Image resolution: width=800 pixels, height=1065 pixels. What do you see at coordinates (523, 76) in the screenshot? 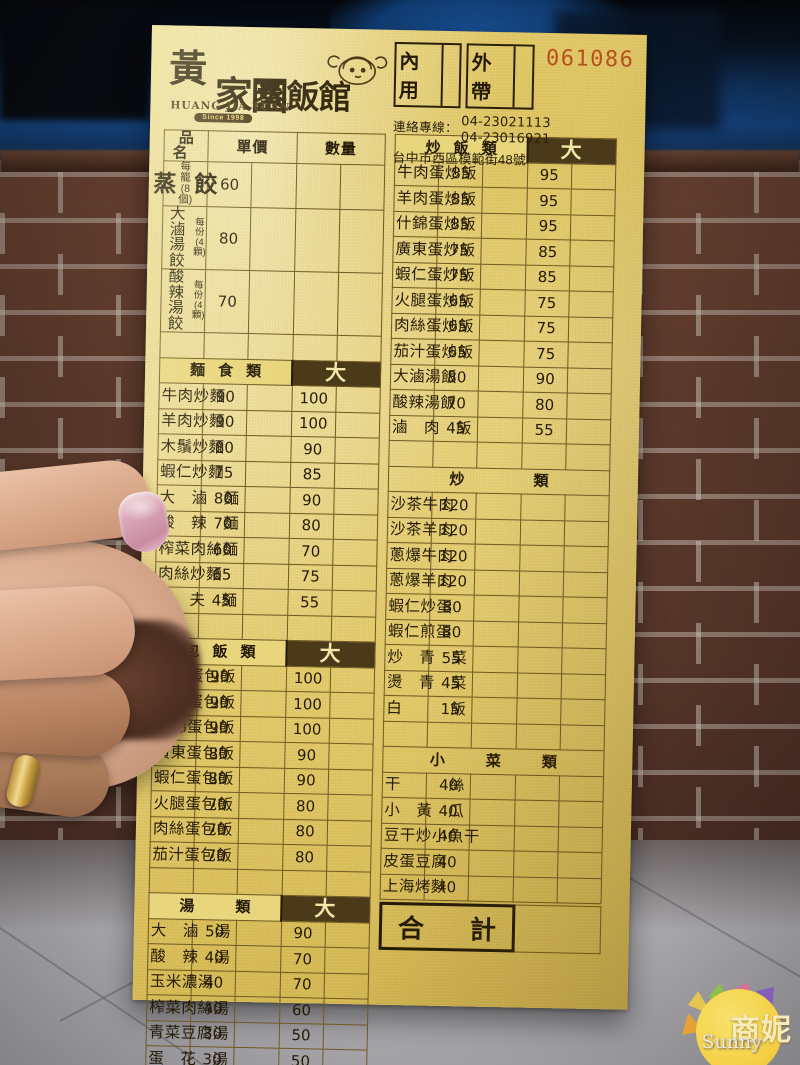
I see `take-out-tickbox` at bounding box center [523, 76].